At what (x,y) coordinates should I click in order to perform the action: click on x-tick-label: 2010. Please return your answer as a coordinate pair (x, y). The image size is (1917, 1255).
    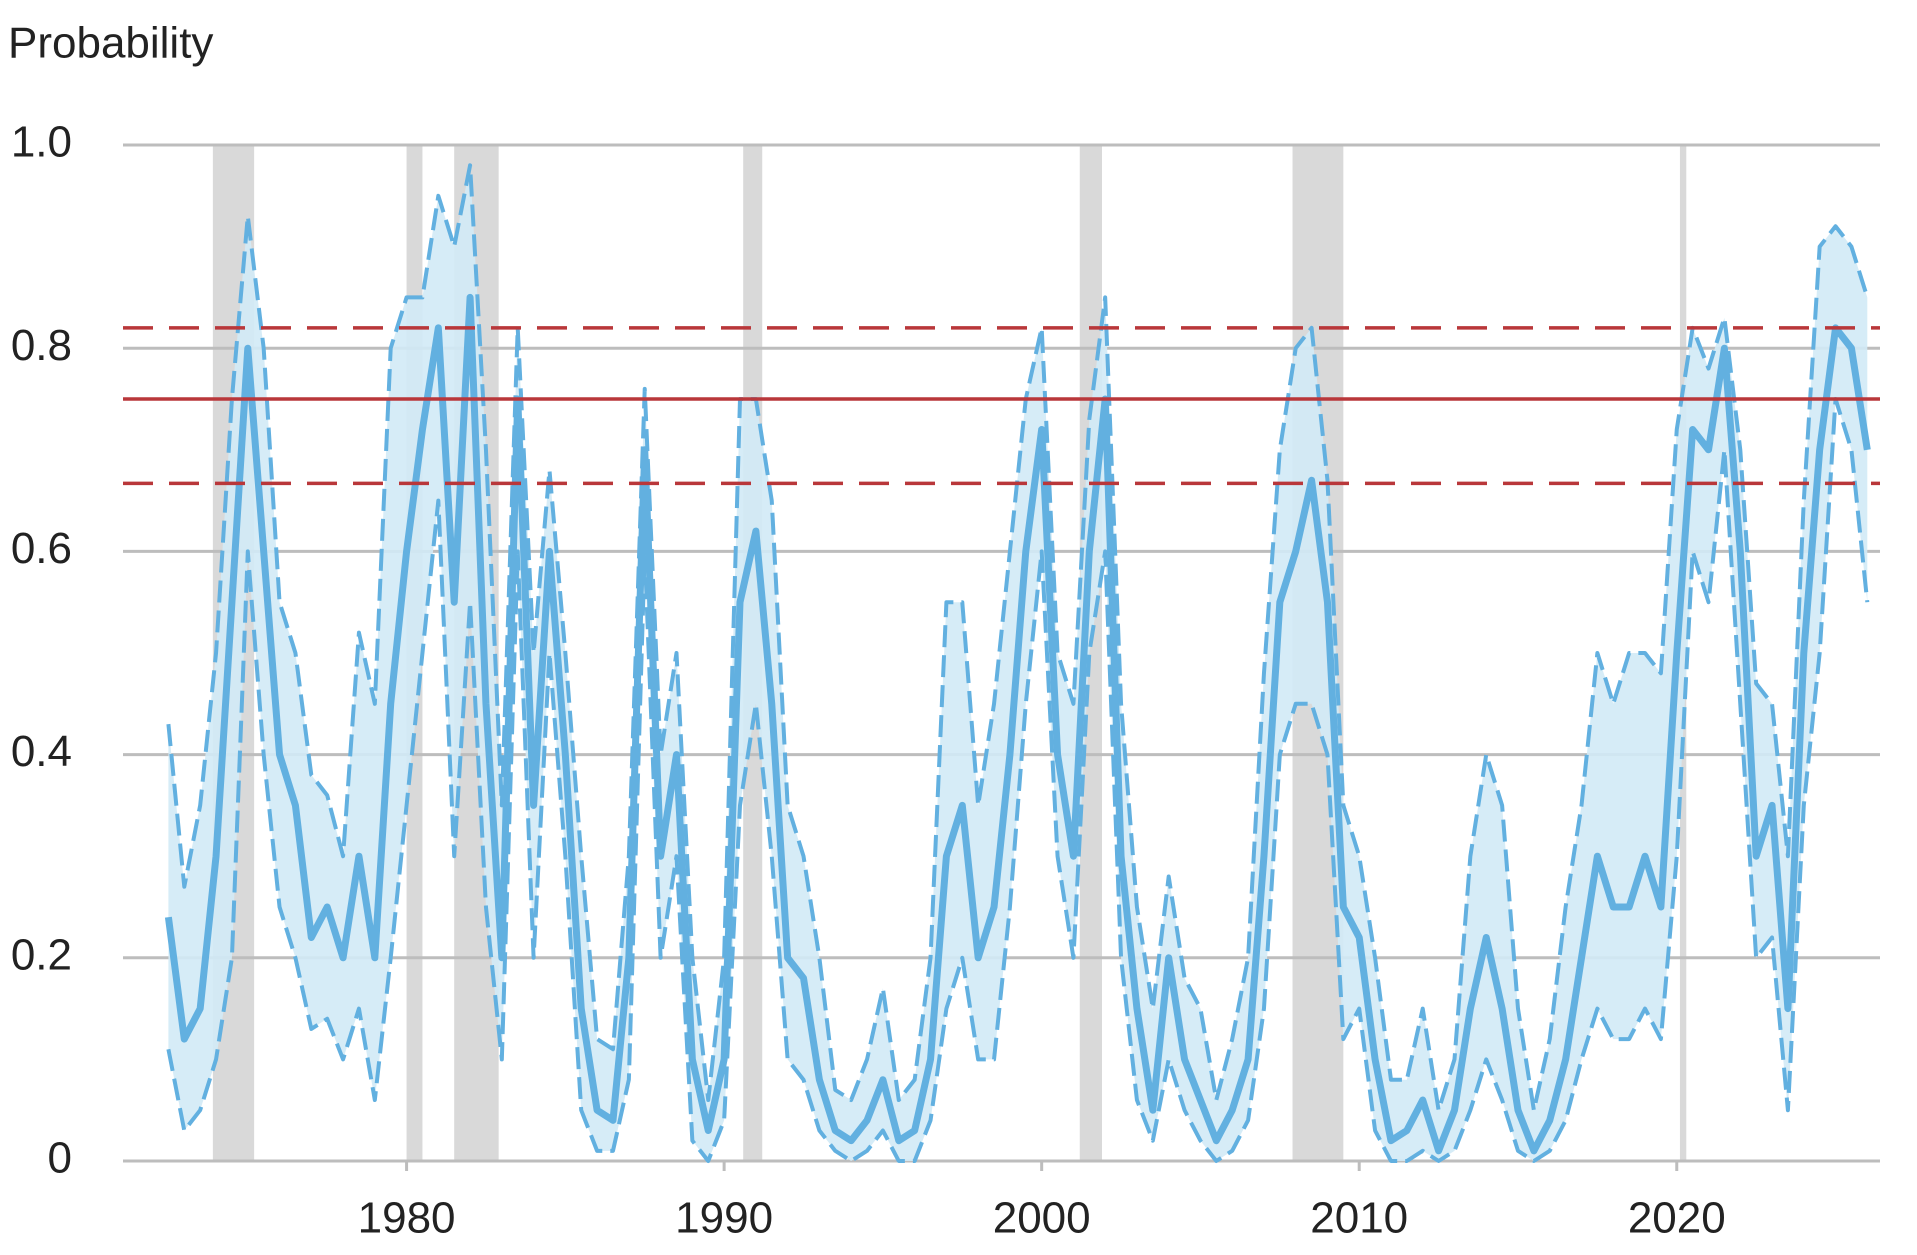
    Looking at the image, I should click on (1359, 1218).